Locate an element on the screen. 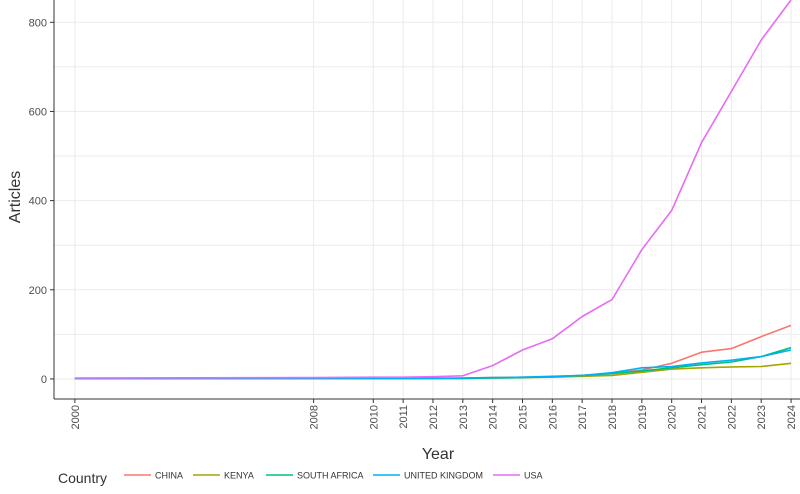 This screenshot has width=800, height=494. x-axis-title: Year is located at coordinates (438, 454).